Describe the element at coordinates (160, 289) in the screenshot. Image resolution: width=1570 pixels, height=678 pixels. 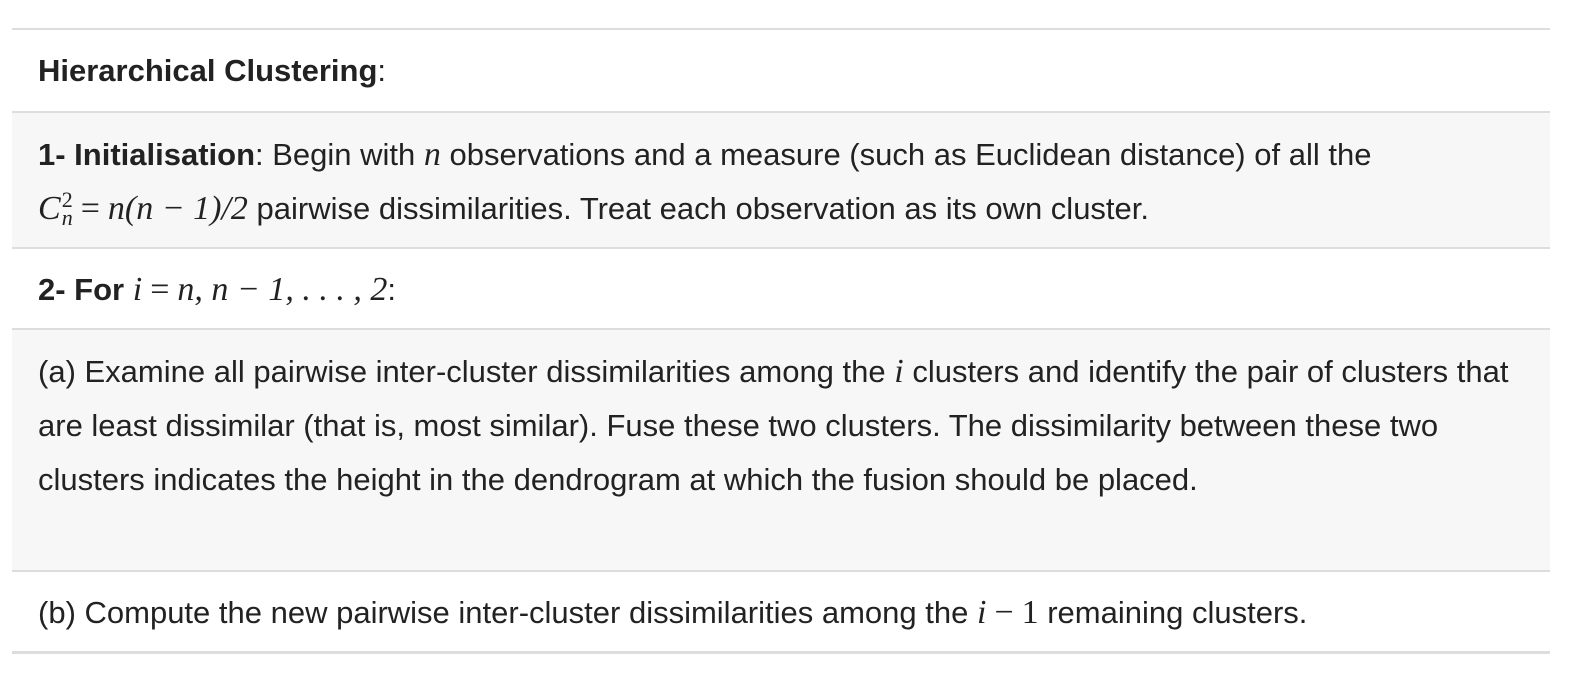
I see `step-2-equals: =` at that location.